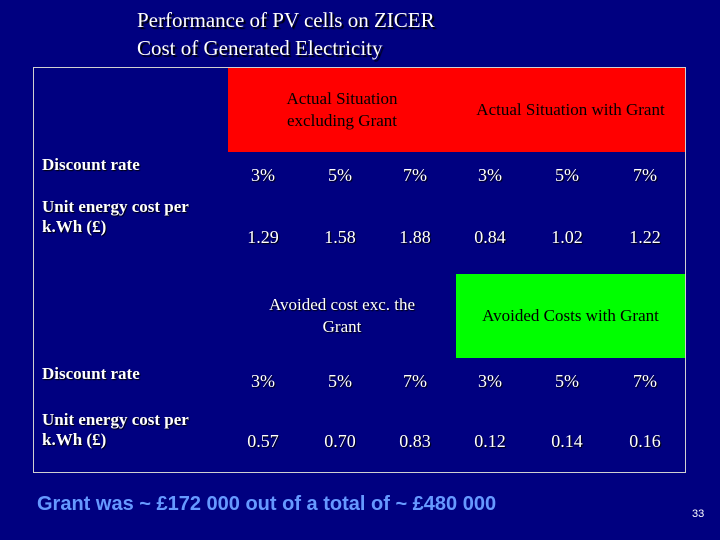 This screenshot has width=720, height=540. I want to click on top-unit-energy-cost-label: Unit energy cost per k.Wh (£), so click(115, 216).